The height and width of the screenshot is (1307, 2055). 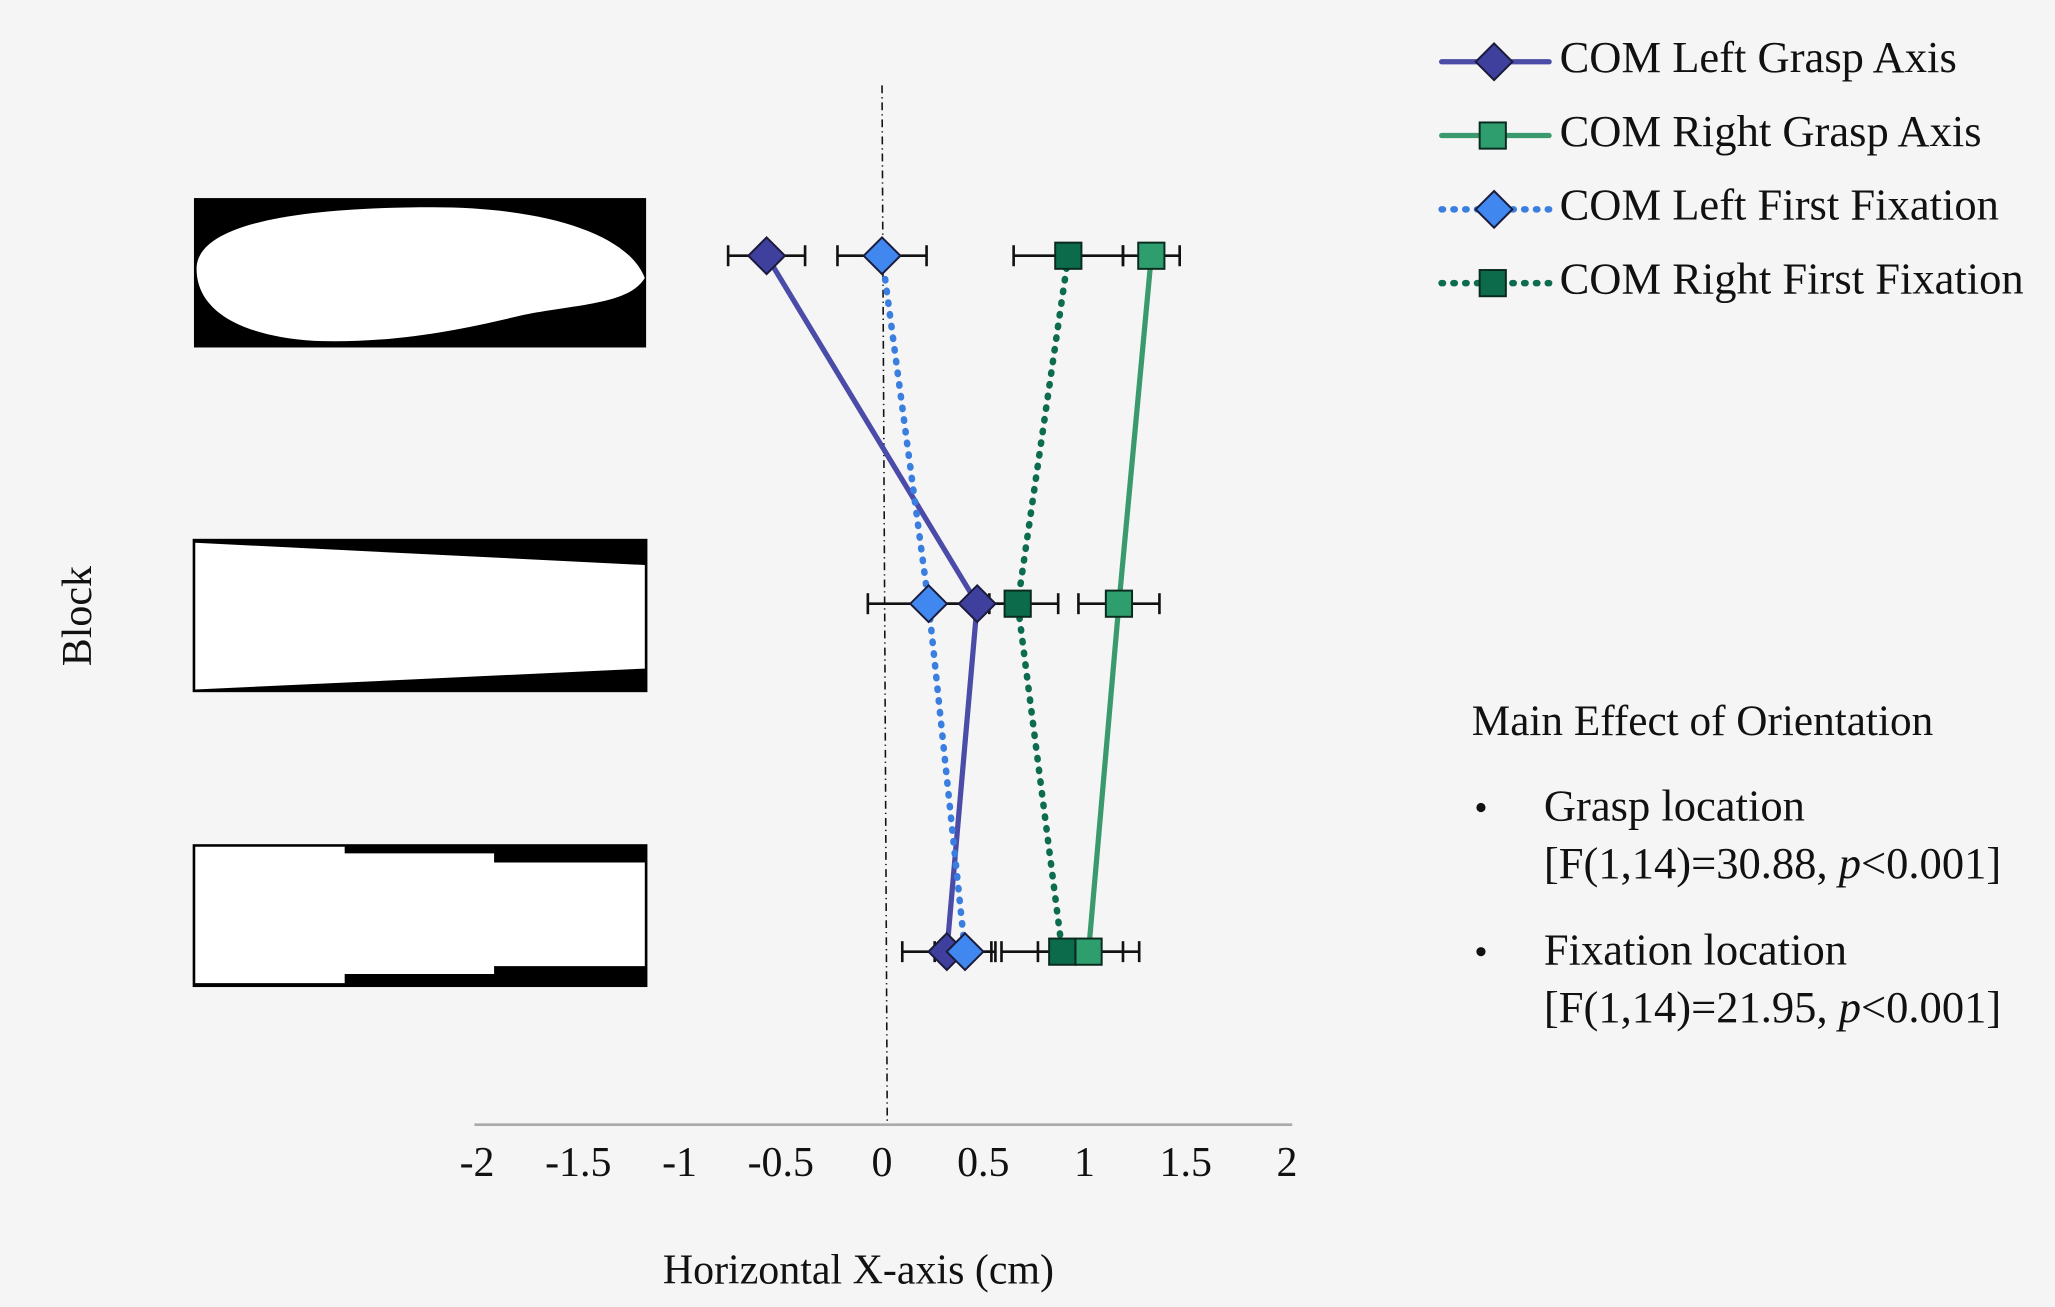 What do you see at coordinates (578, 1163) in the screenshot?
I see `x-tick-label: -1.5` at bounding box center [578, 1163].